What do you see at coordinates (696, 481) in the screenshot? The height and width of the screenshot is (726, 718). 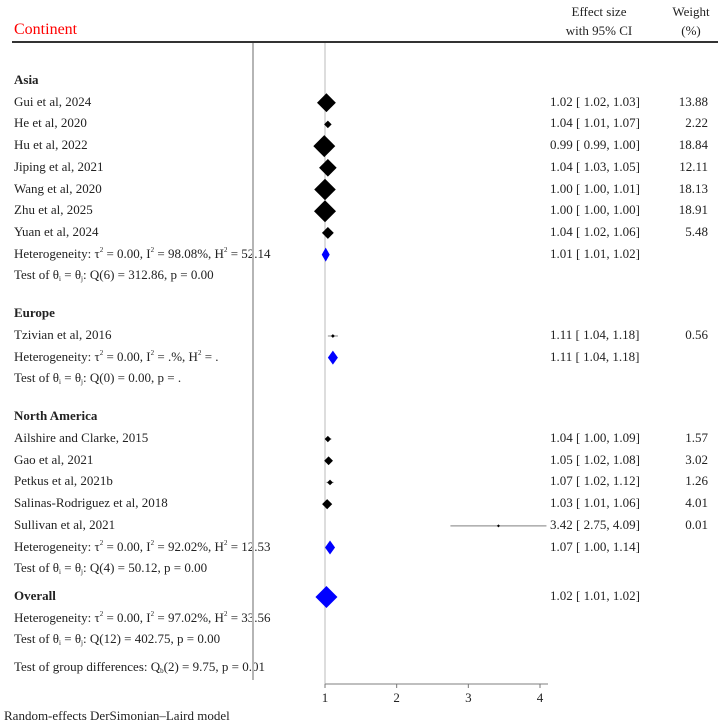 I see `study-weight: 1.26` at bounding box center [696, 481].